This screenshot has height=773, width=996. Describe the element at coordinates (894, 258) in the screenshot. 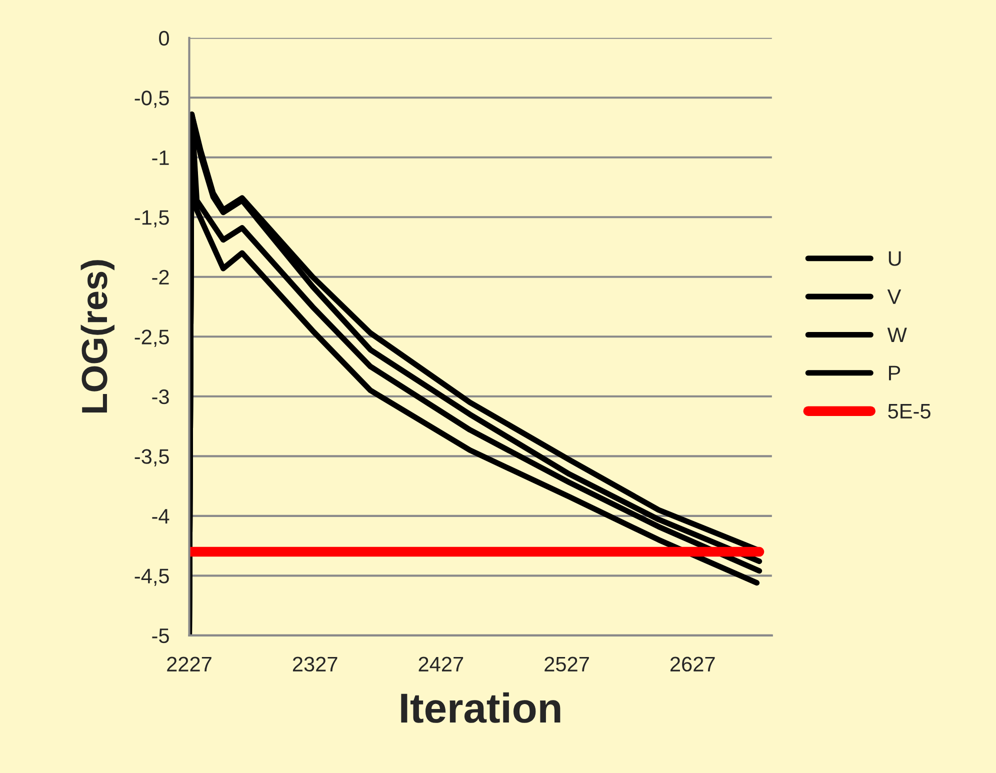

I see `legend-label: U` at that location.